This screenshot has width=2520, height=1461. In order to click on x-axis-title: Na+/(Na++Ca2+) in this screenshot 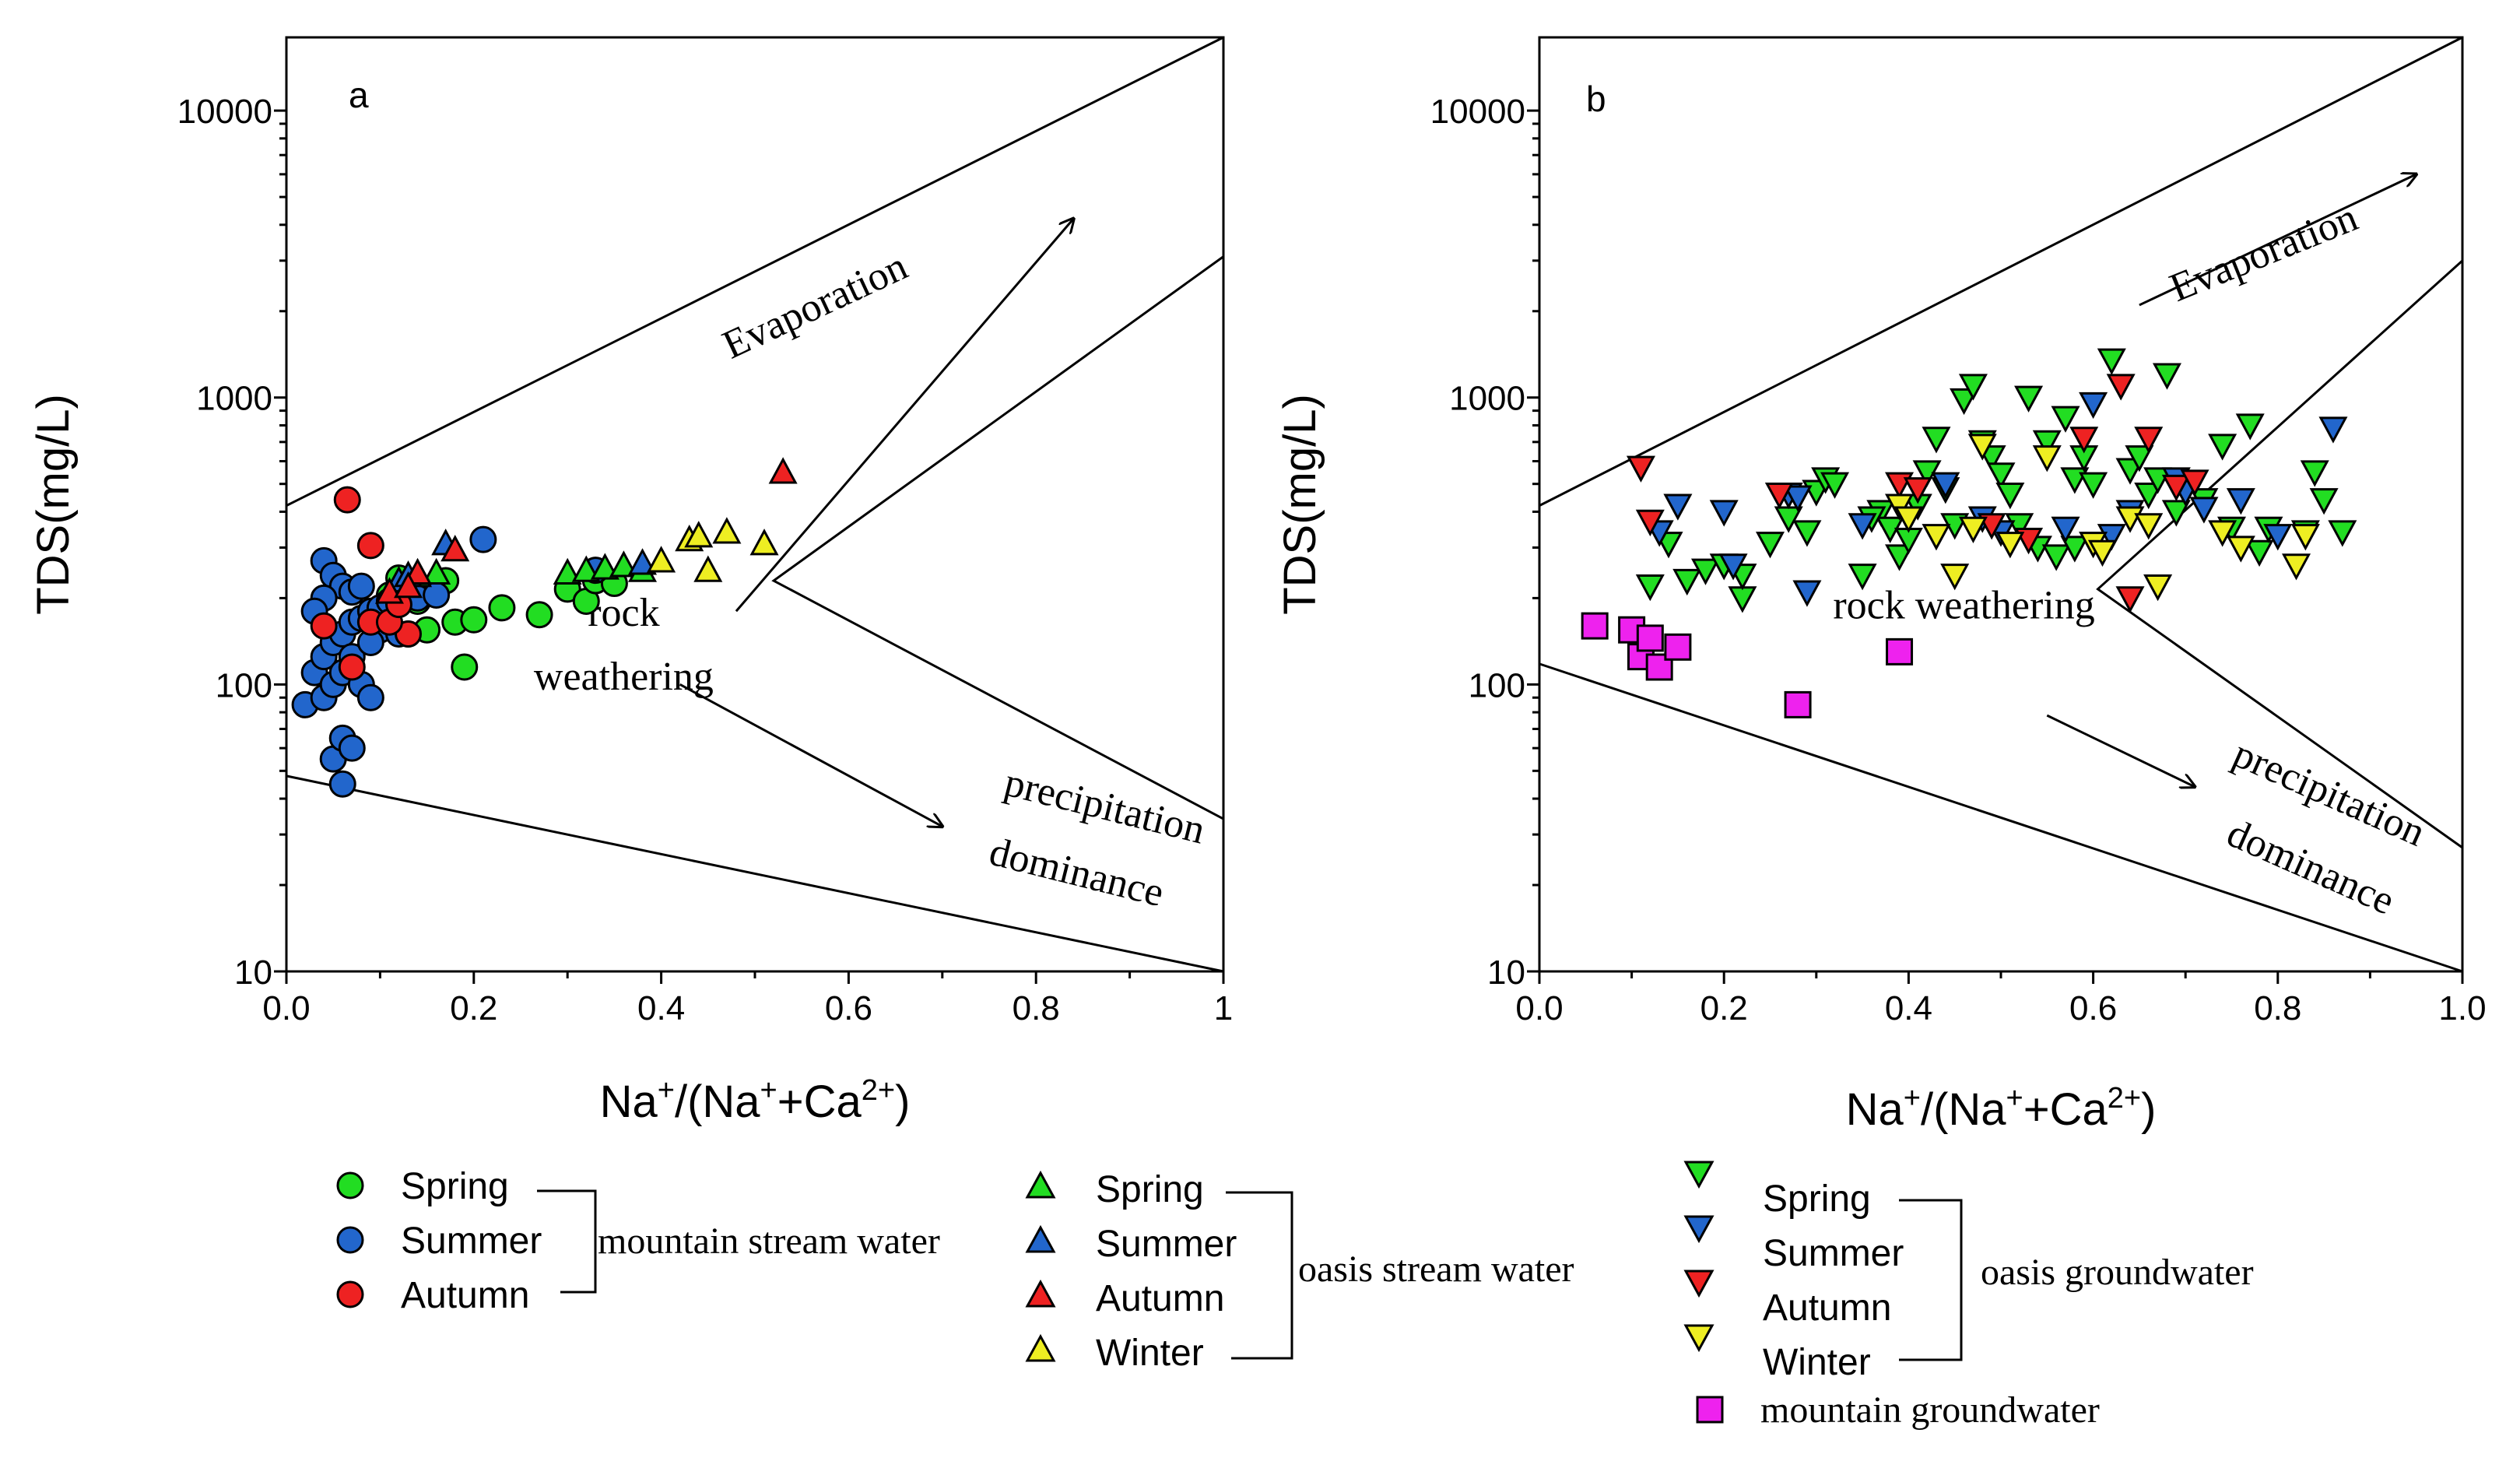, I will do `click(756, 1100)`.